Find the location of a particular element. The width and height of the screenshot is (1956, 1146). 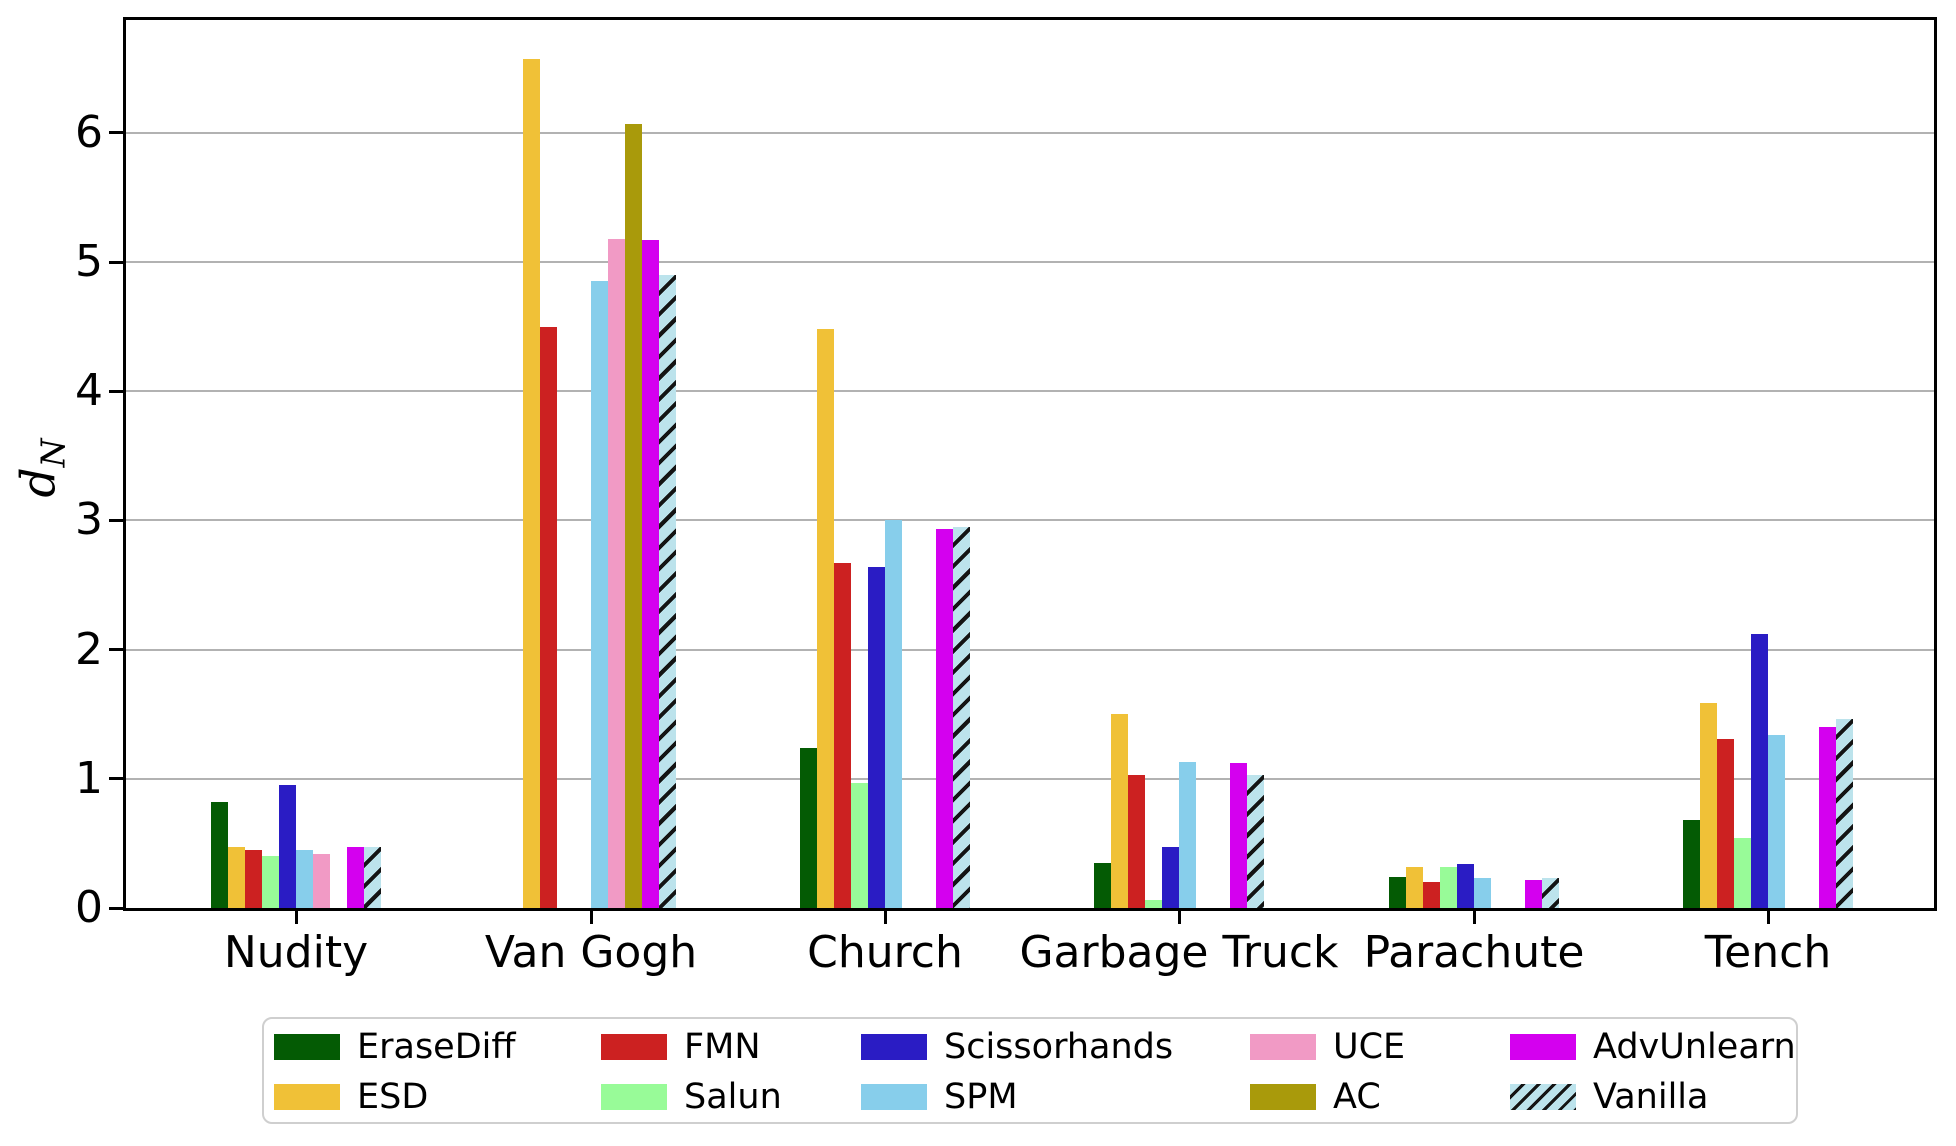

x-tick-garbage-truck is located at coordinates (1179, 917).